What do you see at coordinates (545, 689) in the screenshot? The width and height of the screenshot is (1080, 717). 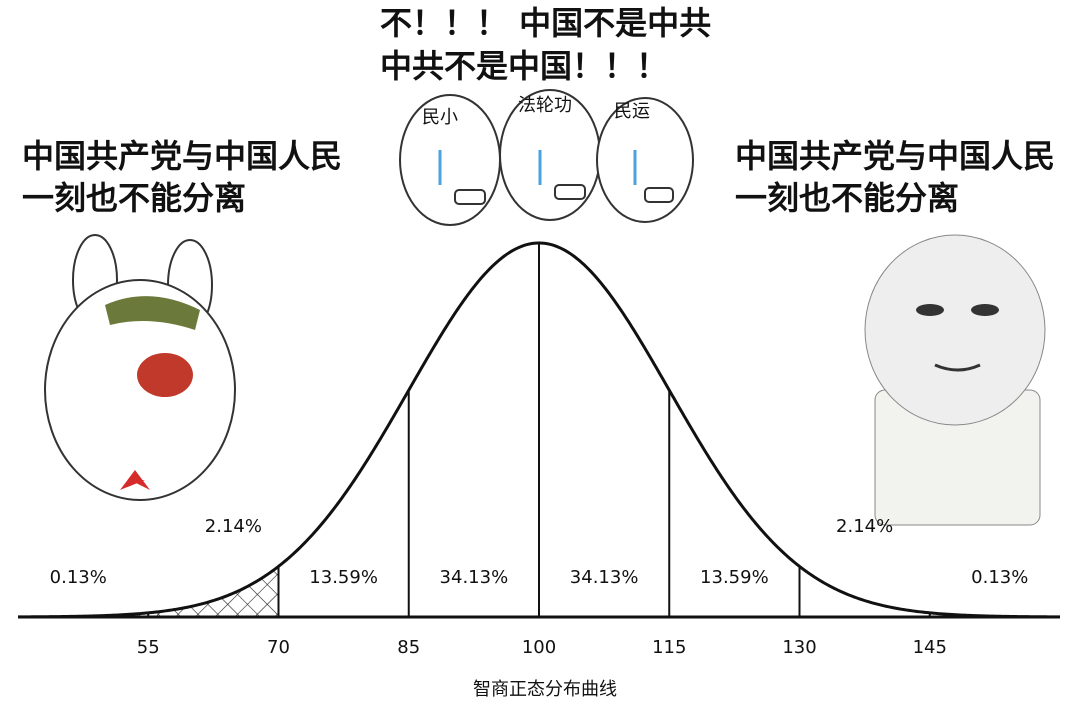 I see `x-axis-label: 智商正态分布曲线` at bounding box center [545, 689].